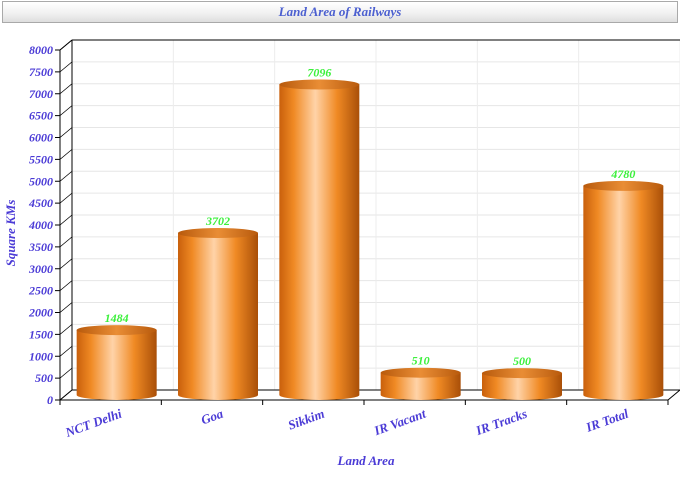 This screenshot has width=680, height=500. What do you see at coordinates (40, 313) in the screenshot?
I see `y-tick-label: 2000` at bounding box center [40, 313].